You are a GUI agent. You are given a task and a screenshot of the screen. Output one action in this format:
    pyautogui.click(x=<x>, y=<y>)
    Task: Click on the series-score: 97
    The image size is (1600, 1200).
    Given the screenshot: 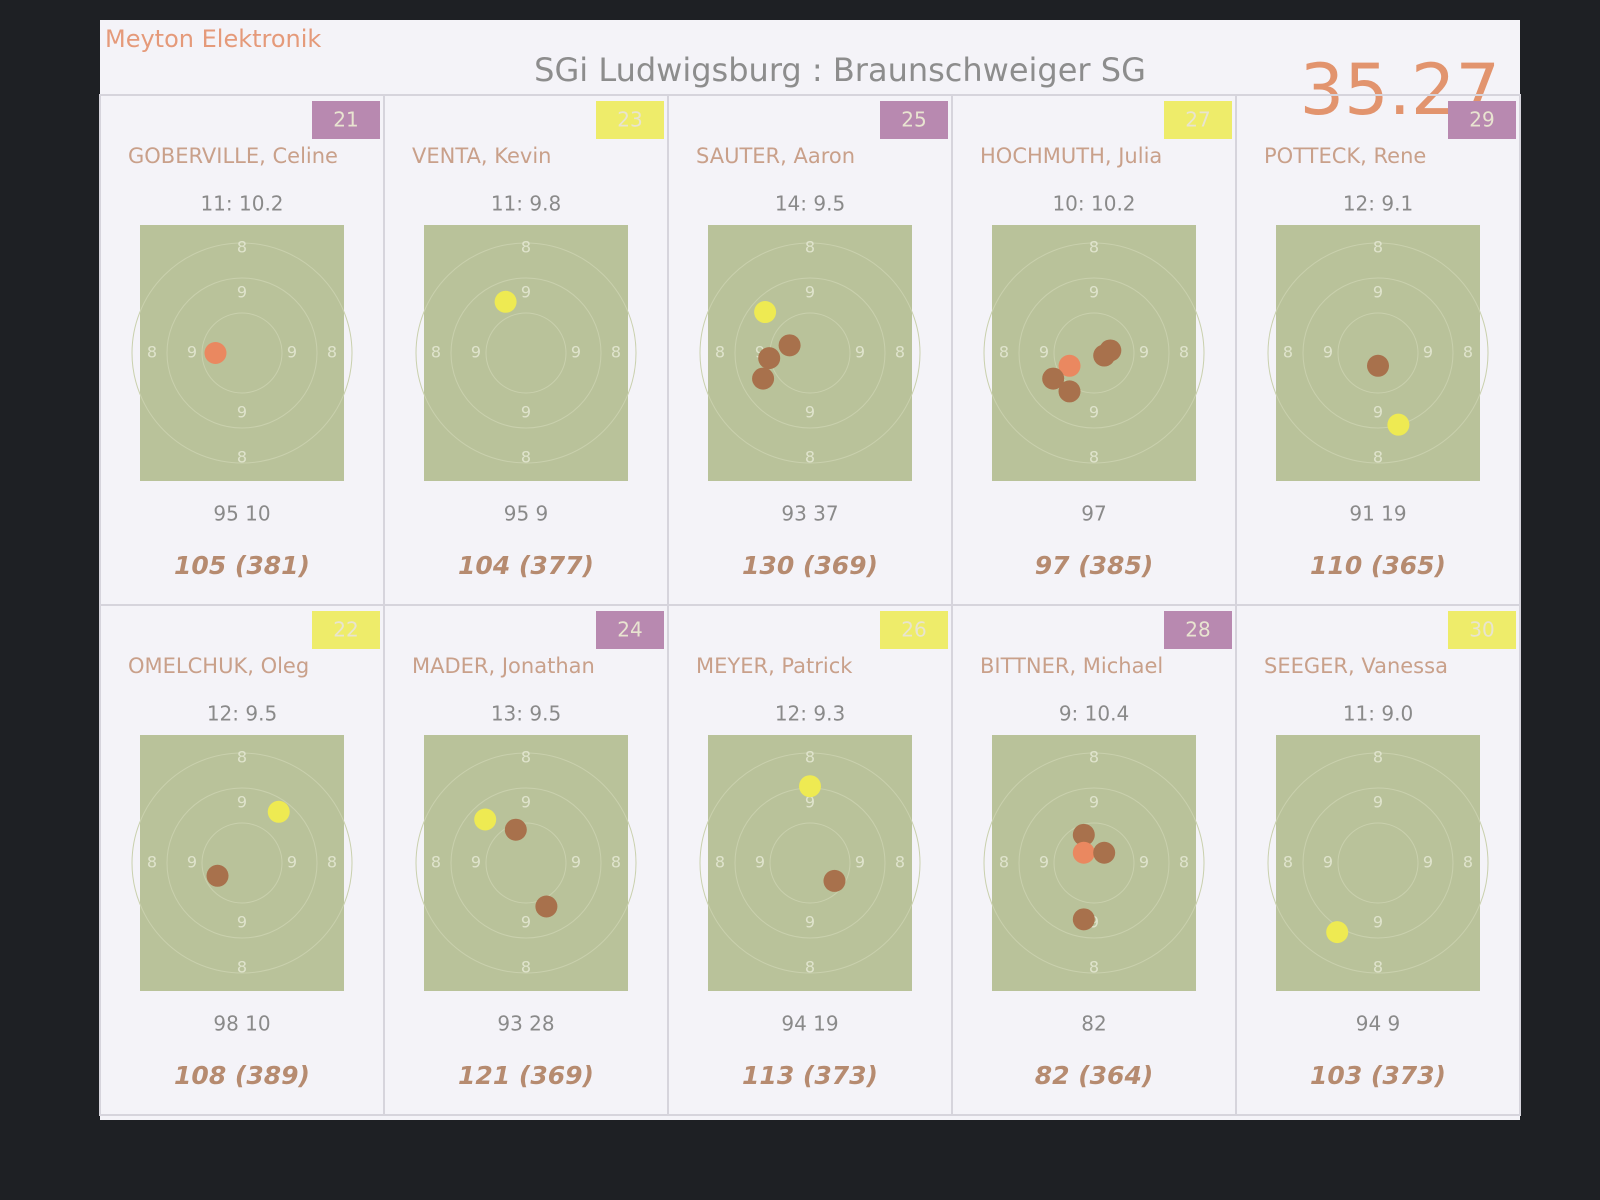 What is the action you would take?
    pyautogui.click(x=1093, y=514)
    